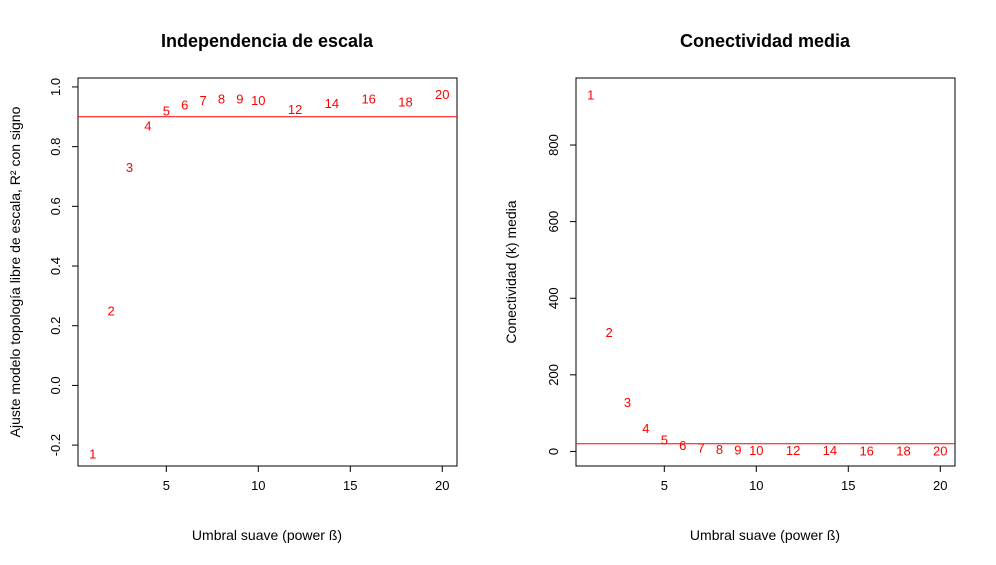 This screenshot has width=996, height=565. What do you see at coordinates (553, 375) in the screenshot?
I see `y-tick-label: 200` at bounding box center [553, 375].